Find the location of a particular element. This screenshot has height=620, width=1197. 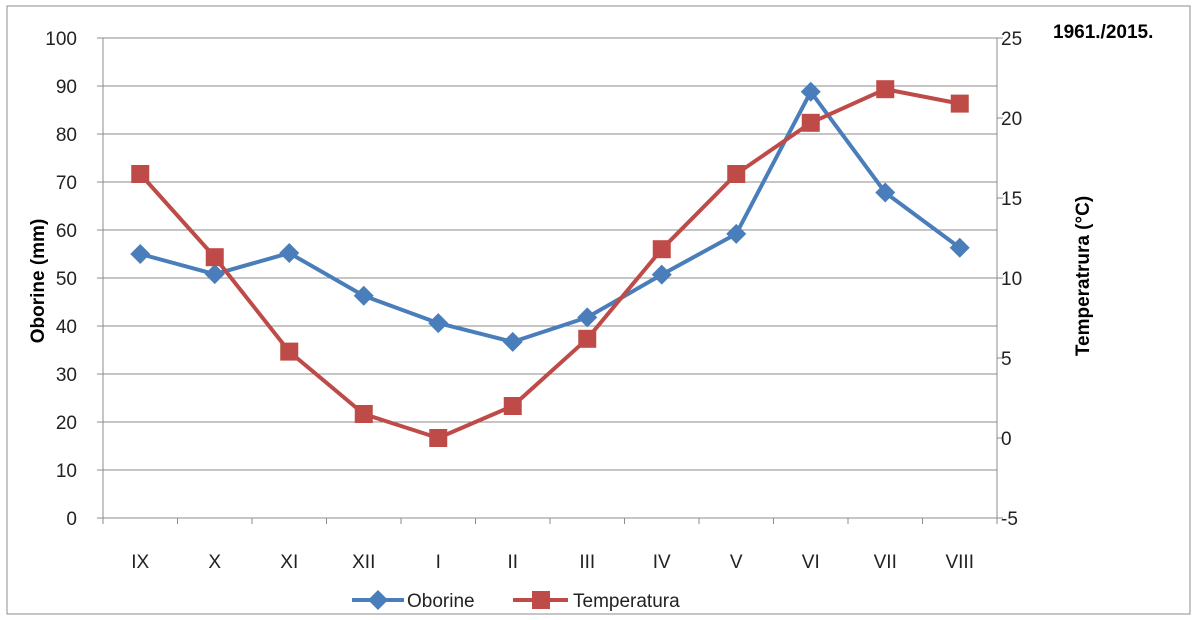

y-left-tick-label: 10 is located at coordinates (66, 471).